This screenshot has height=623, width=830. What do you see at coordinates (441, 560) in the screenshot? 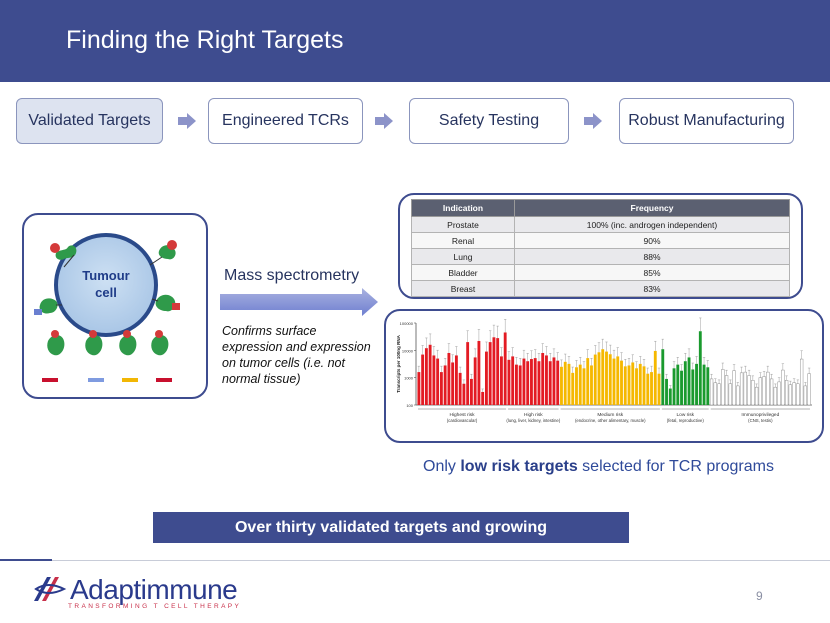
I see `footer-divider` at bounding box center [441, 560].